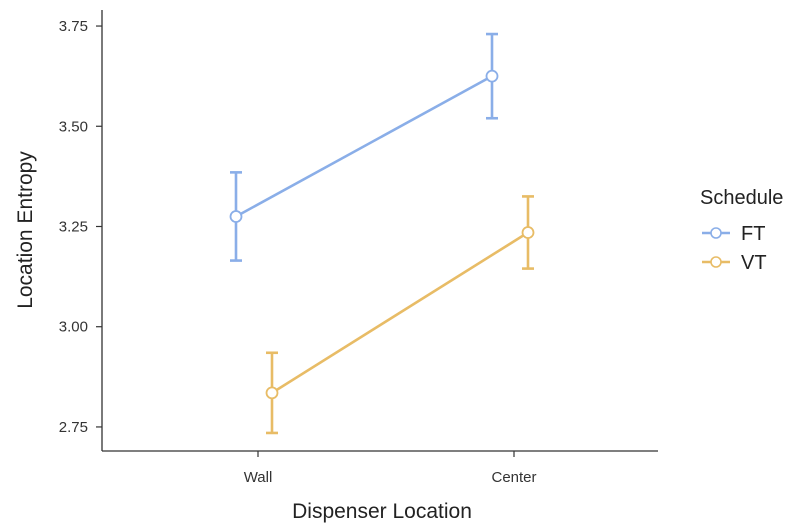 The width and height of the screenshot is (807, 529). What do you see at coordinates (73, 226) in the screenshot?
I see `y-tick-label: 3.25` at bounding box center [73, 226].